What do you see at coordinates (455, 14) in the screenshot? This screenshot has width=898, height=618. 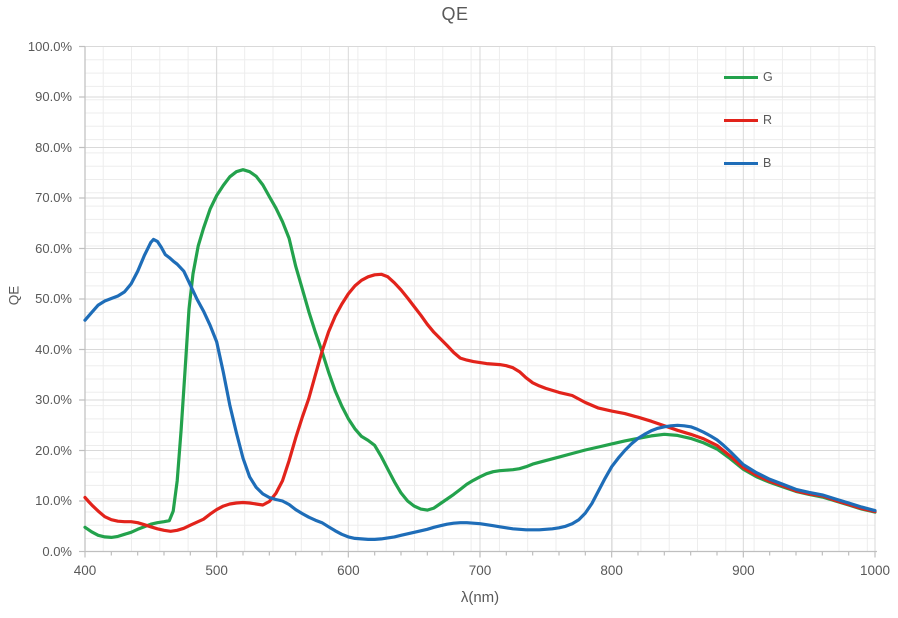 I see `chart-title: QE` at bounding box center [455, 14].